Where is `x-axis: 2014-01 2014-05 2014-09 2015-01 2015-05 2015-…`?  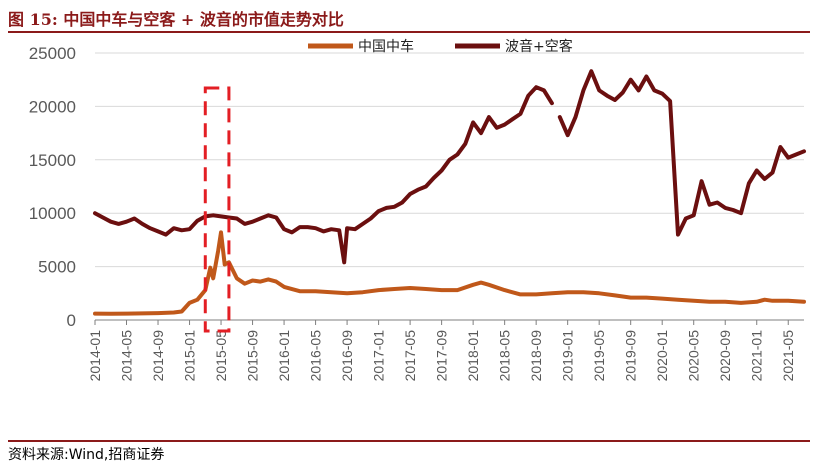 x-axis: 2014-01 2014-05 2014-09 2015-01 2015-05 2015-… is located at coordinates (445, 350).